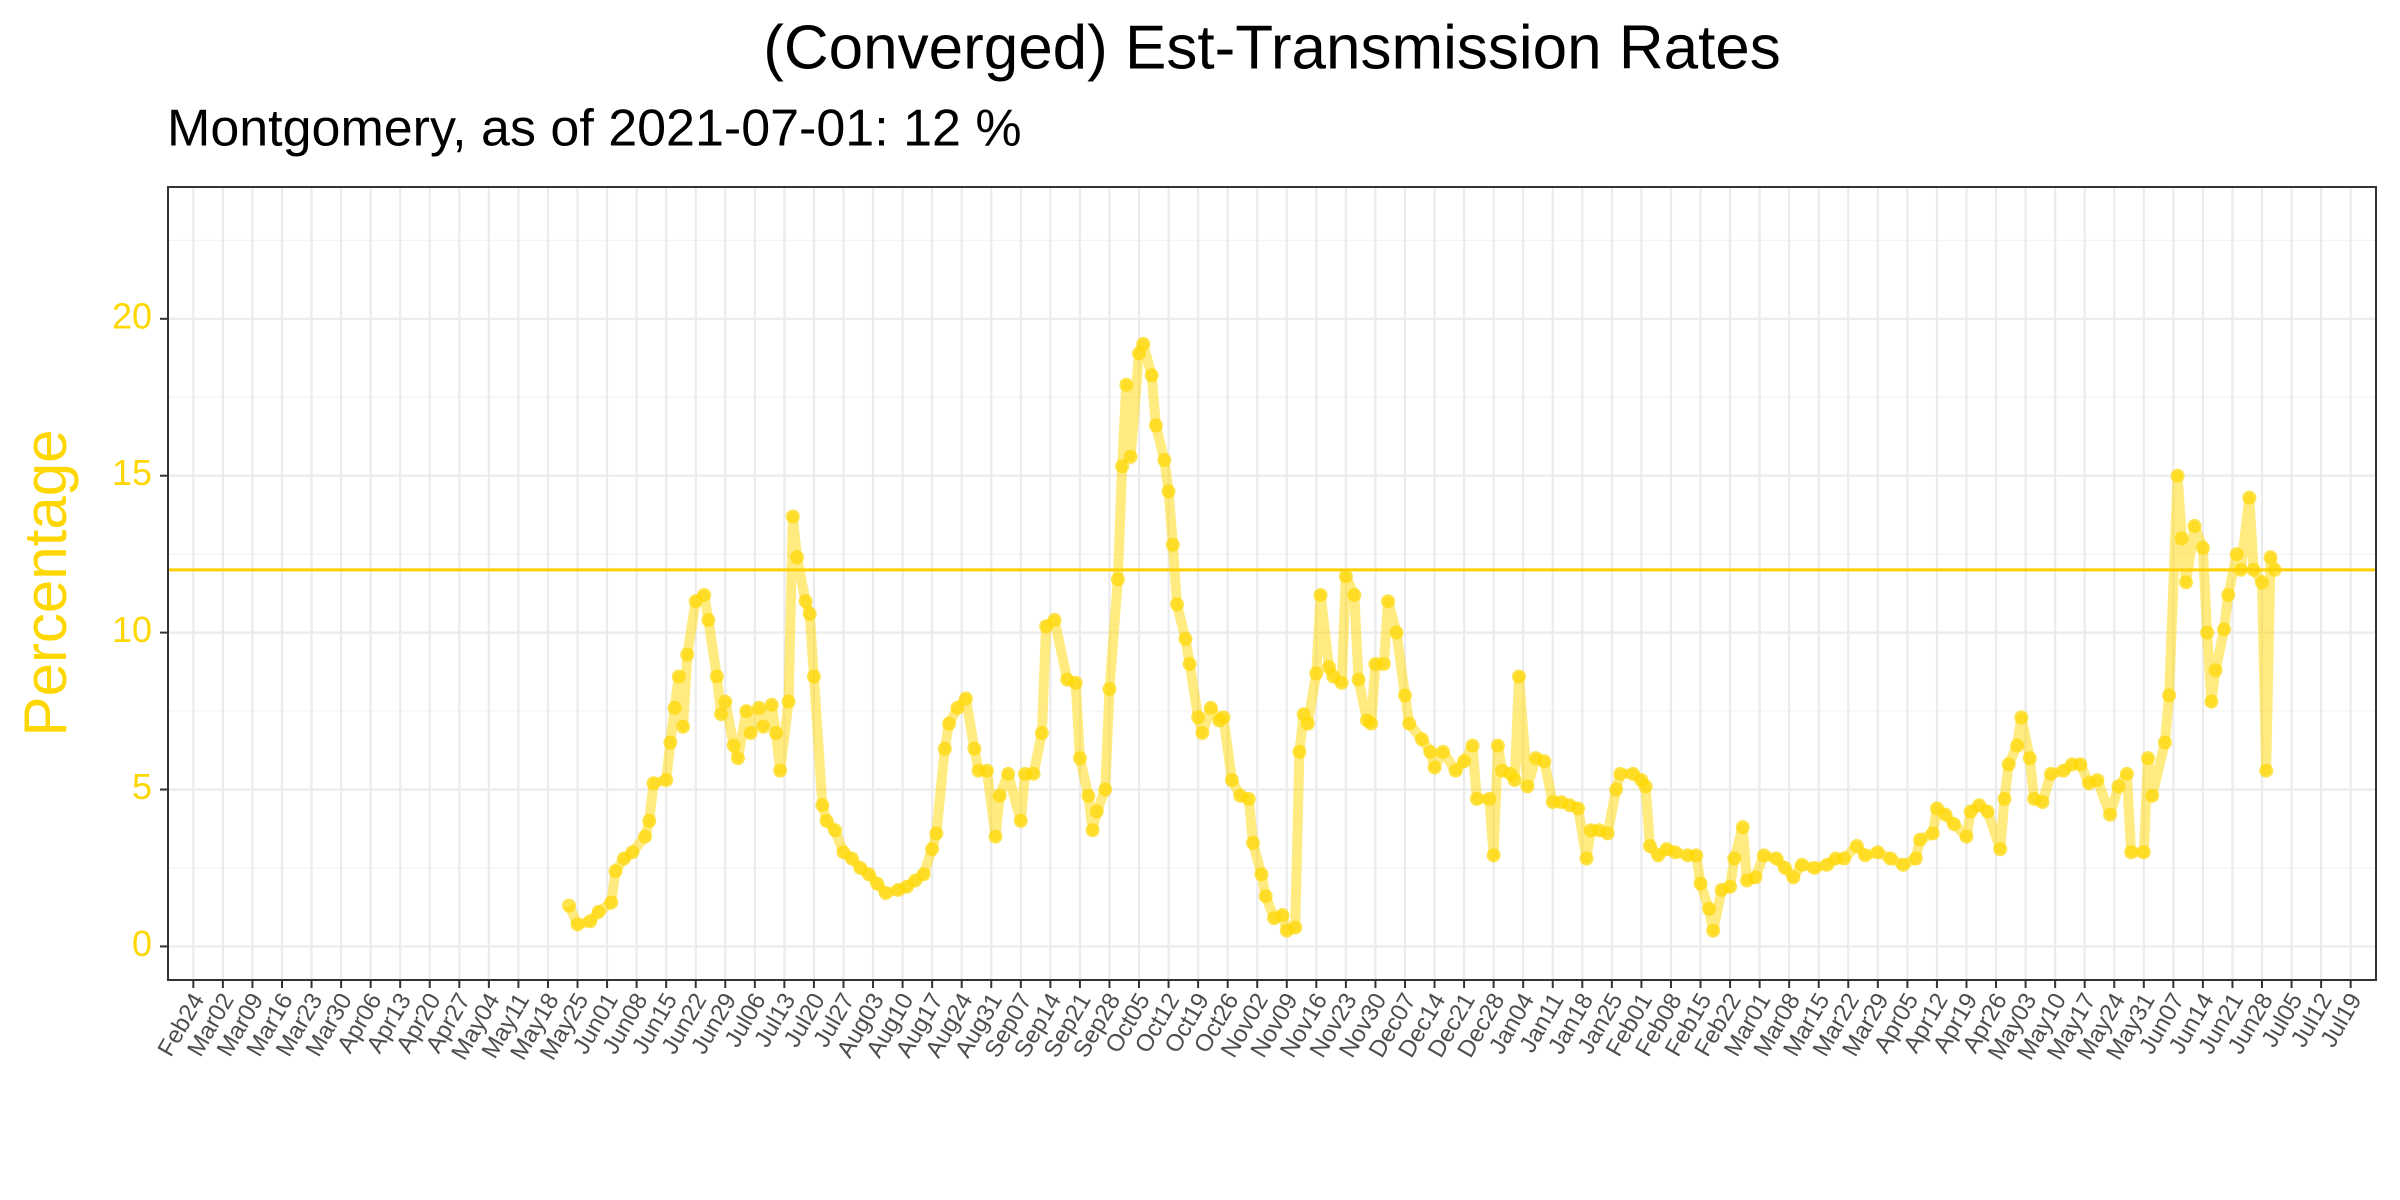 This screenshot has height=1200, width=2400. I want to click on y-axis-label: Percentage, so click(45, 583).